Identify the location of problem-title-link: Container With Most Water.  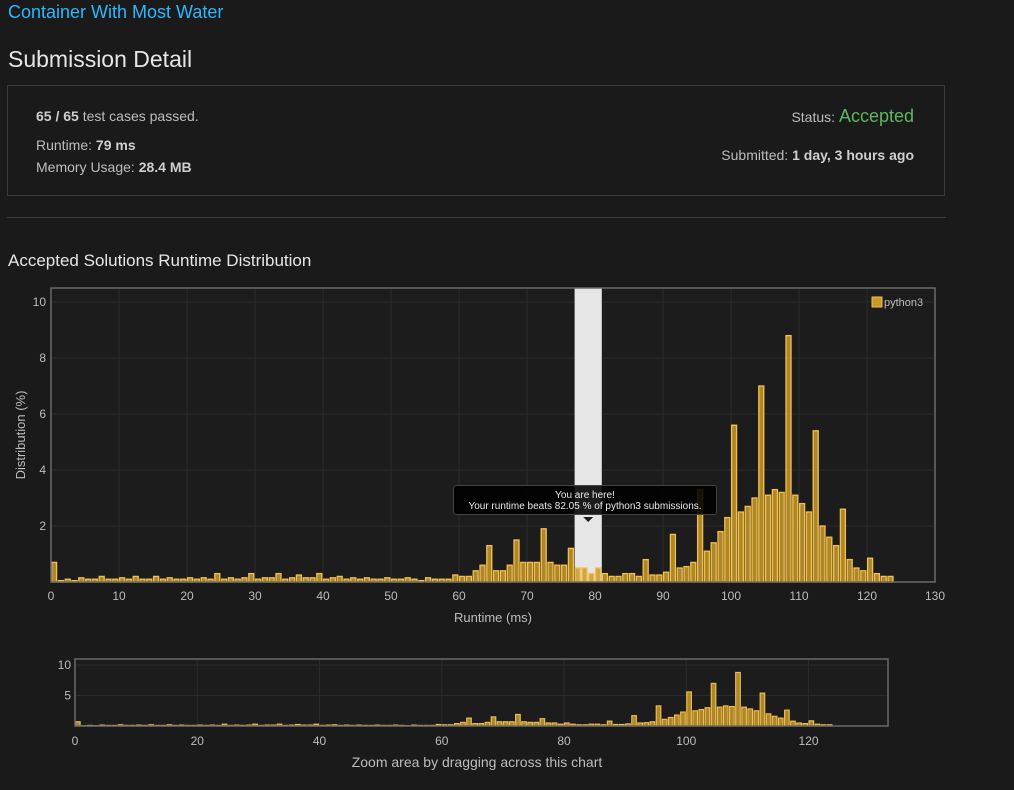
(116, 12).